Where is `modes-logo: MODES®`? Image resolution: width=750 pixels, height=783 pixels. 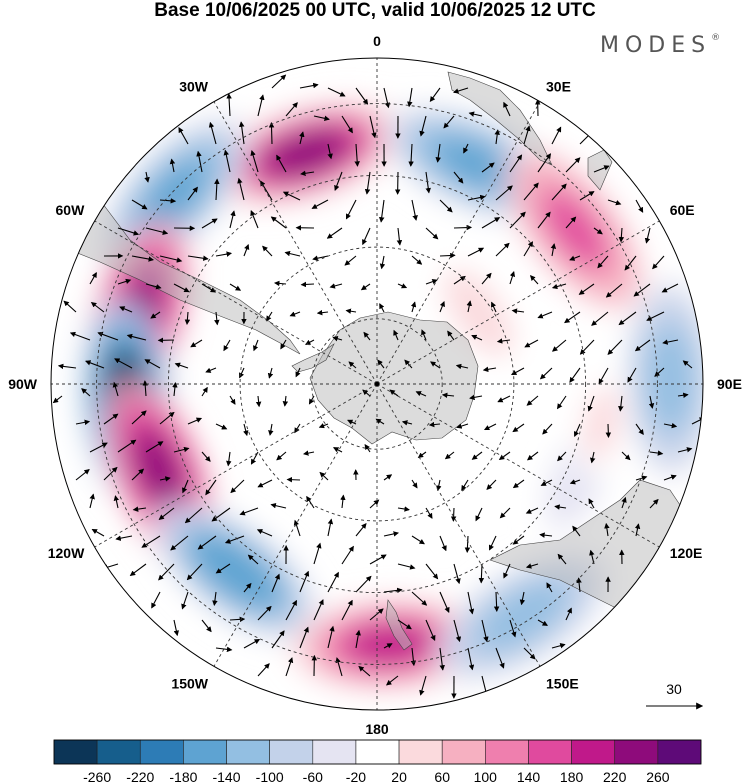 modes-logo: MODES® is located at coordinates (660, 45).